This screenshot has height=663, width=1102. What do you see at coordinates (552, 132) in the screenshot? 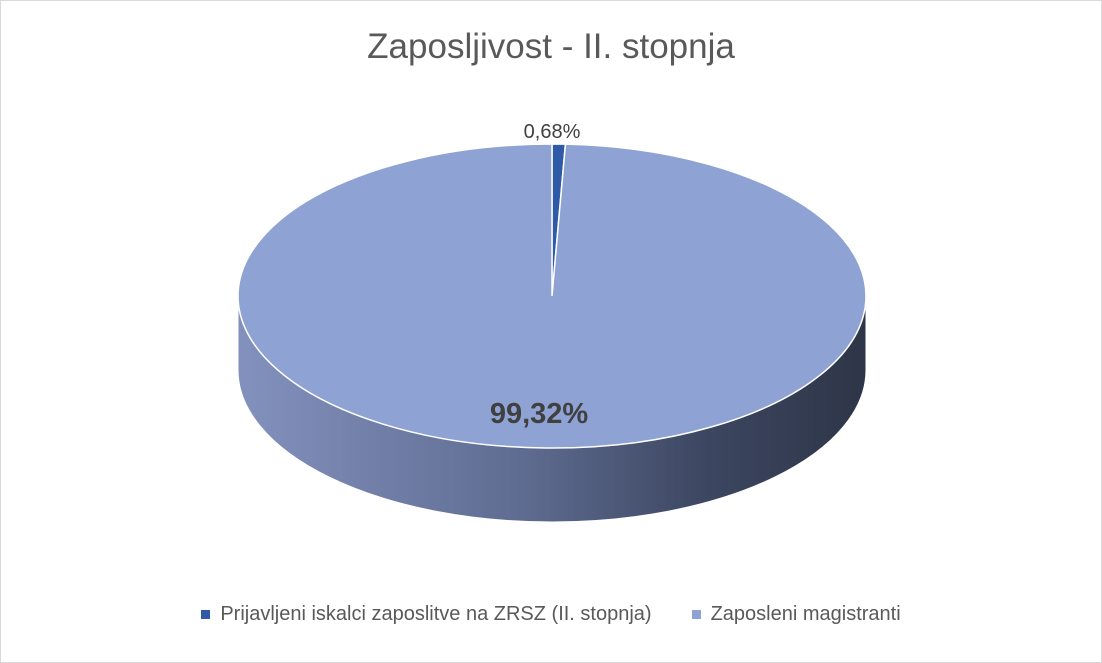
I see `data-label-prijavljeni: 0,68%` at bounding box center [552, 132].